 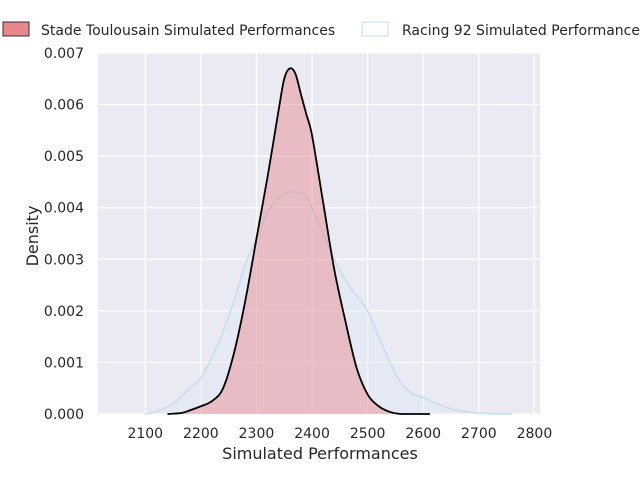 I want to click on y-tick-label-2: 0.002, so click(x=64, y=312).